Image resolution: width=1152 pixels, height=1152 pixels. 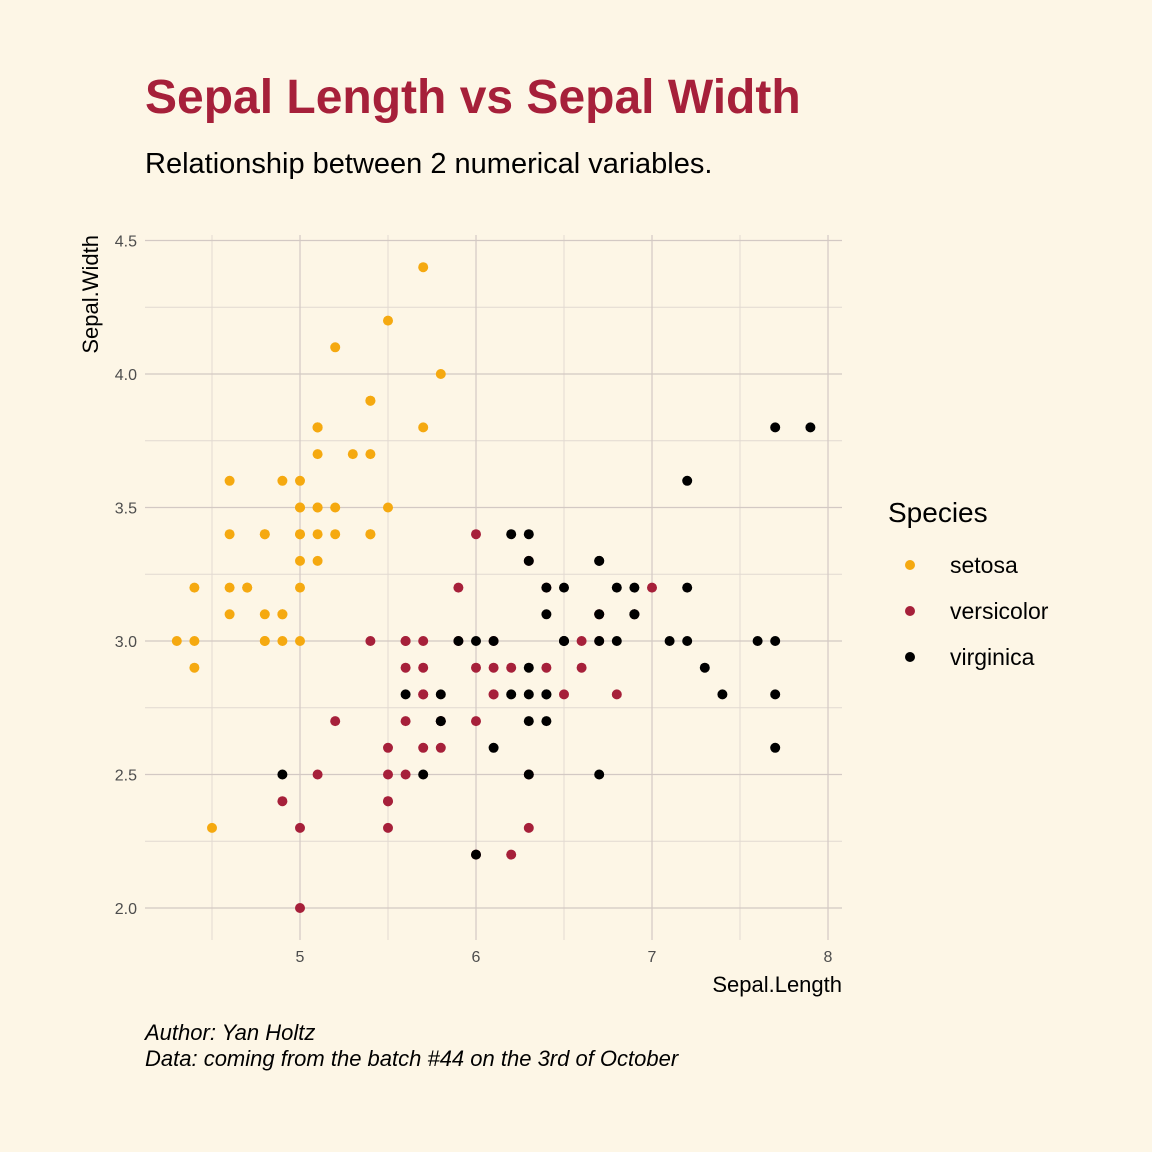 I want to click on legend-label-versicolor: versicolor, so click(x=999, y=611).